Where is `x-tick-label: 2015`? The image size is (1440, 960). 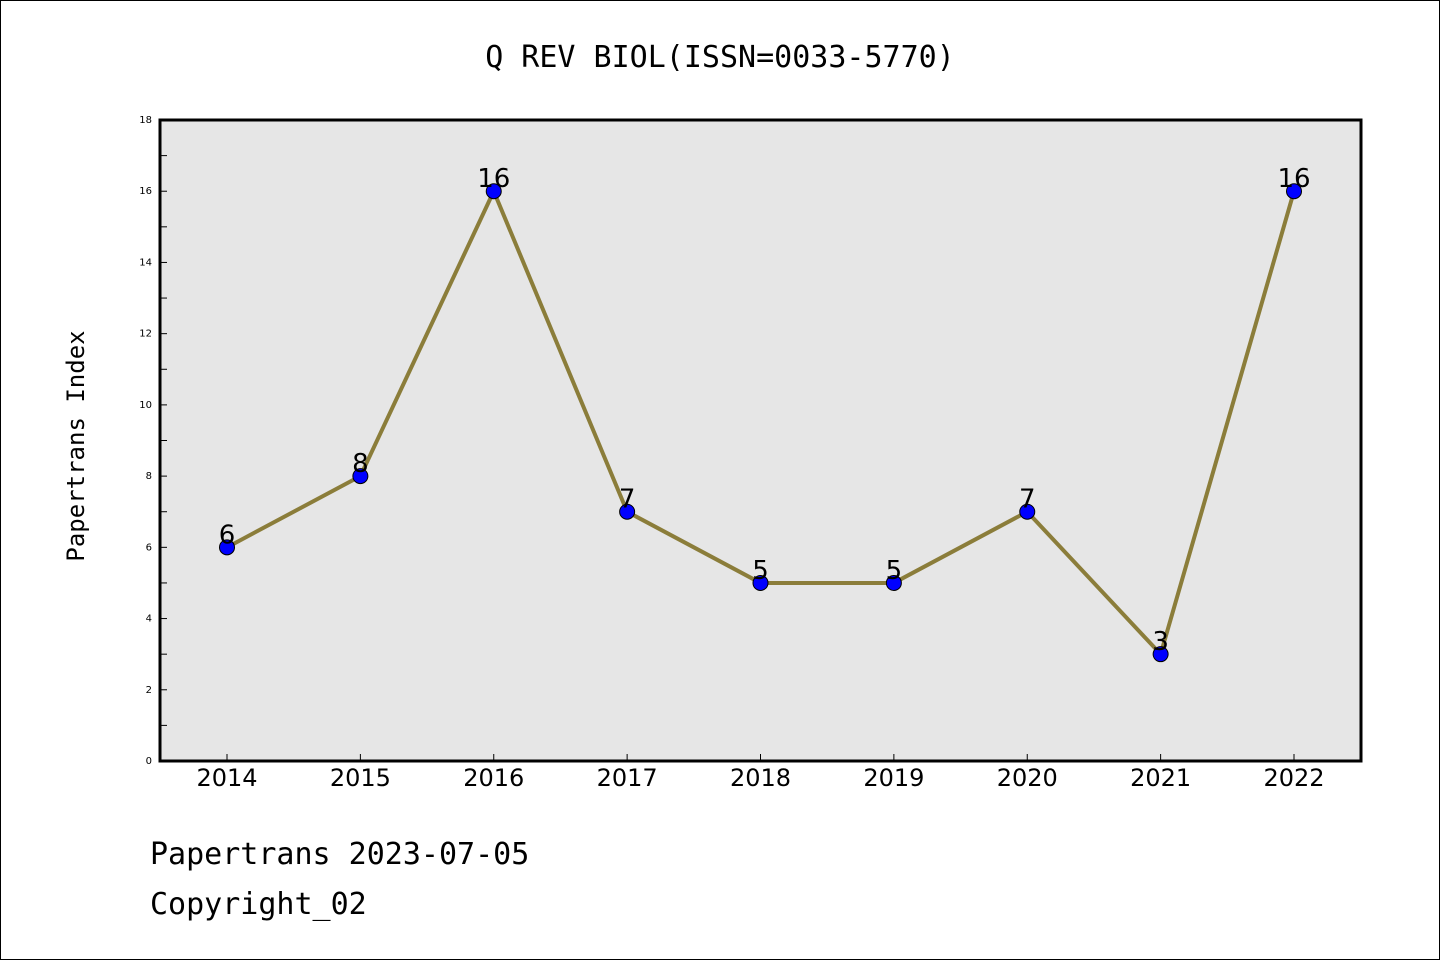 x-tick-label: 2015 is located at coordinates (360, 778).